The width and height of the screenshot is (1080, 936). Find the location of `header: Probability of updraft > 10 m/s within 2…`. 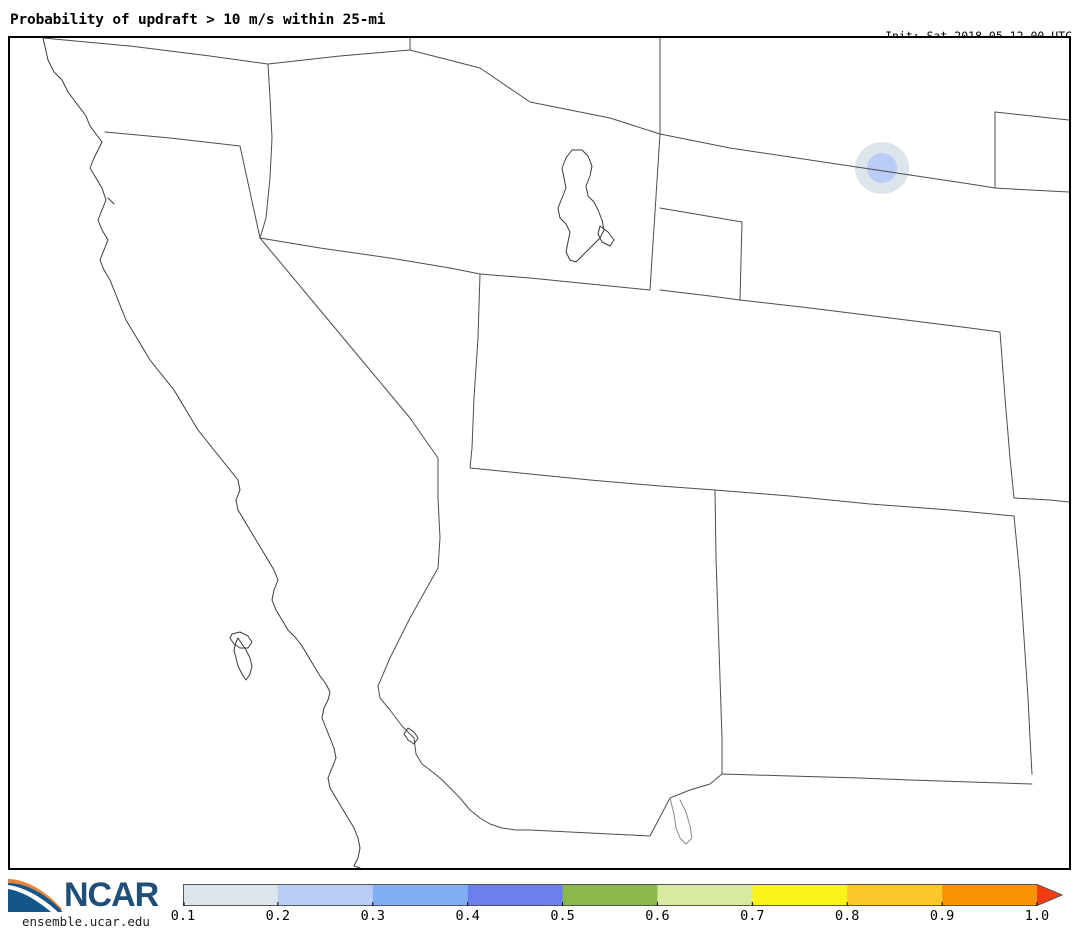

header: Probability of updraft > 10 m/s within 2… is located at coordinates (540, 41).